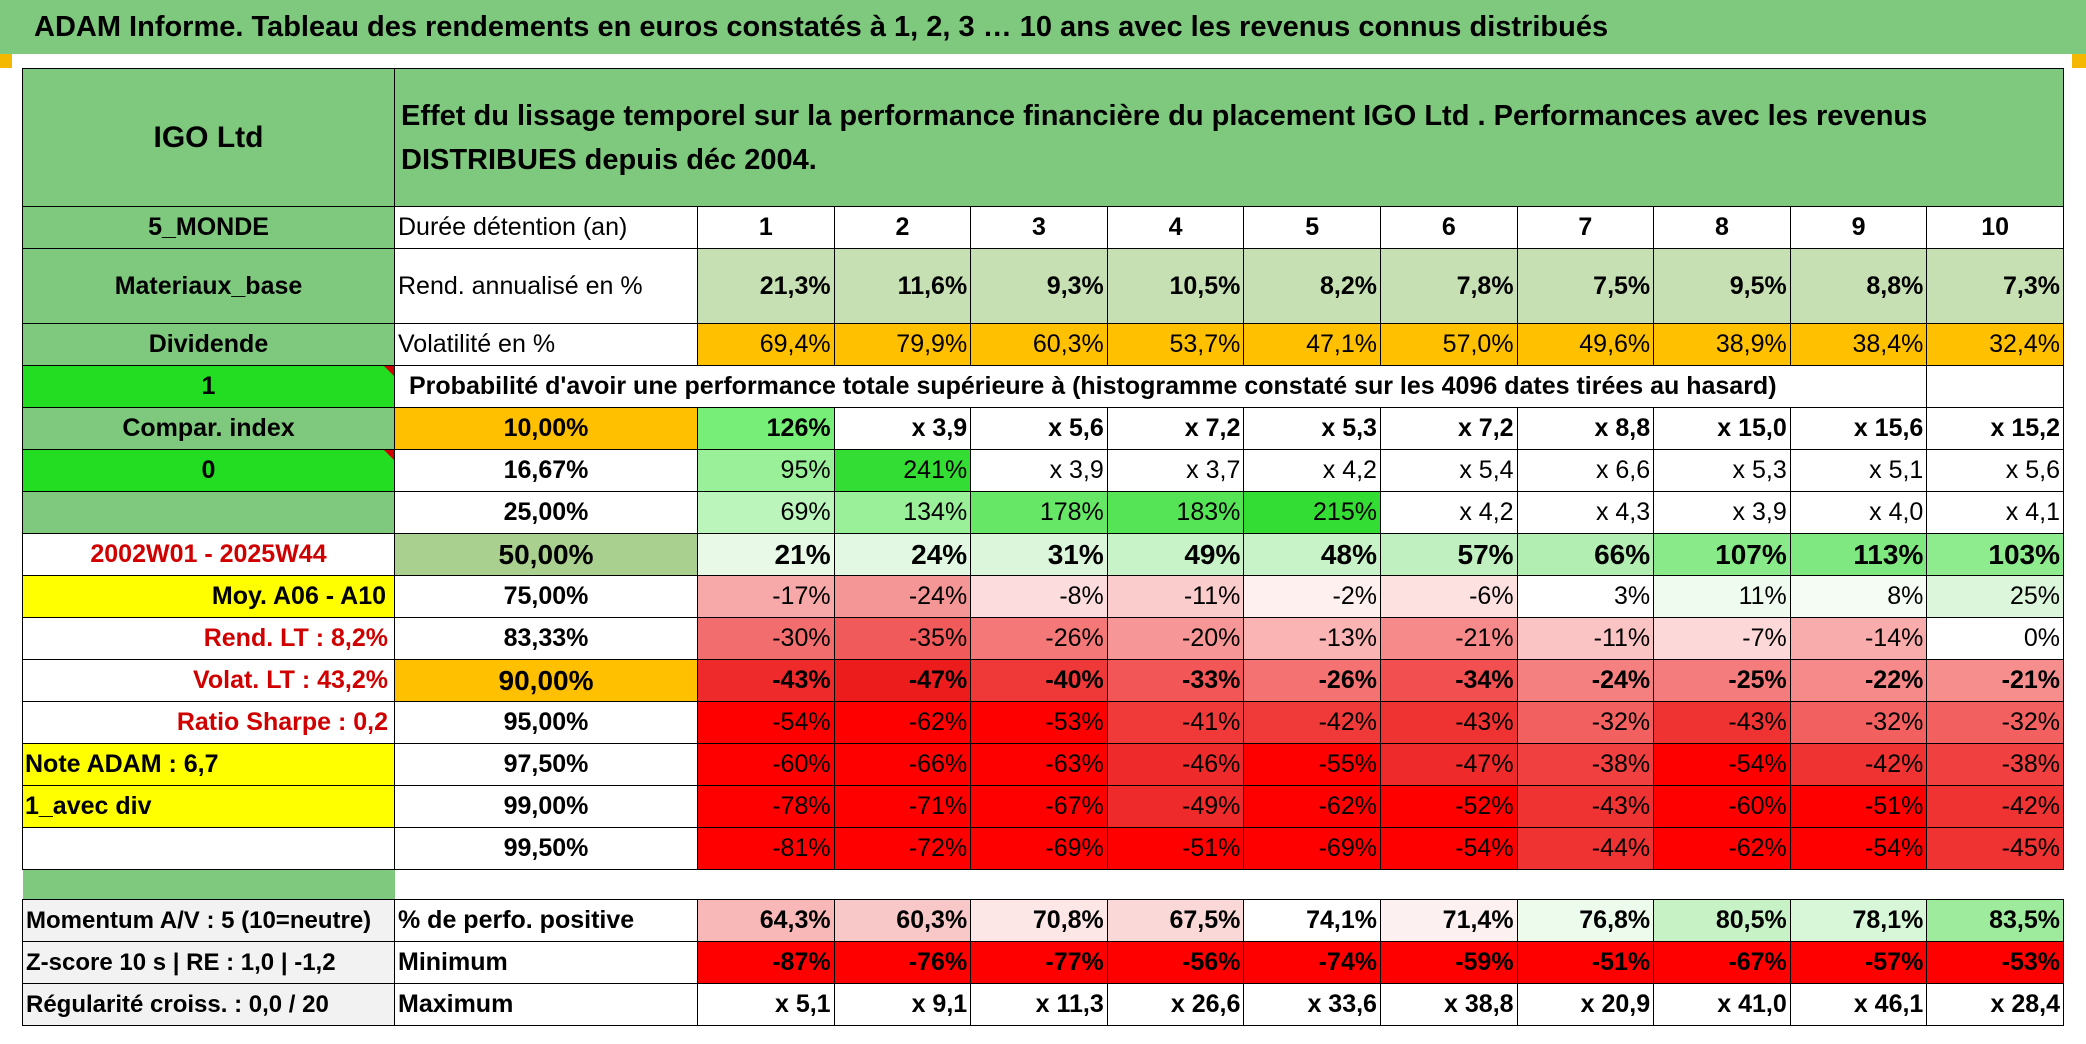  I want to click on vol-cell: 57,0%, so click(1448, 344).